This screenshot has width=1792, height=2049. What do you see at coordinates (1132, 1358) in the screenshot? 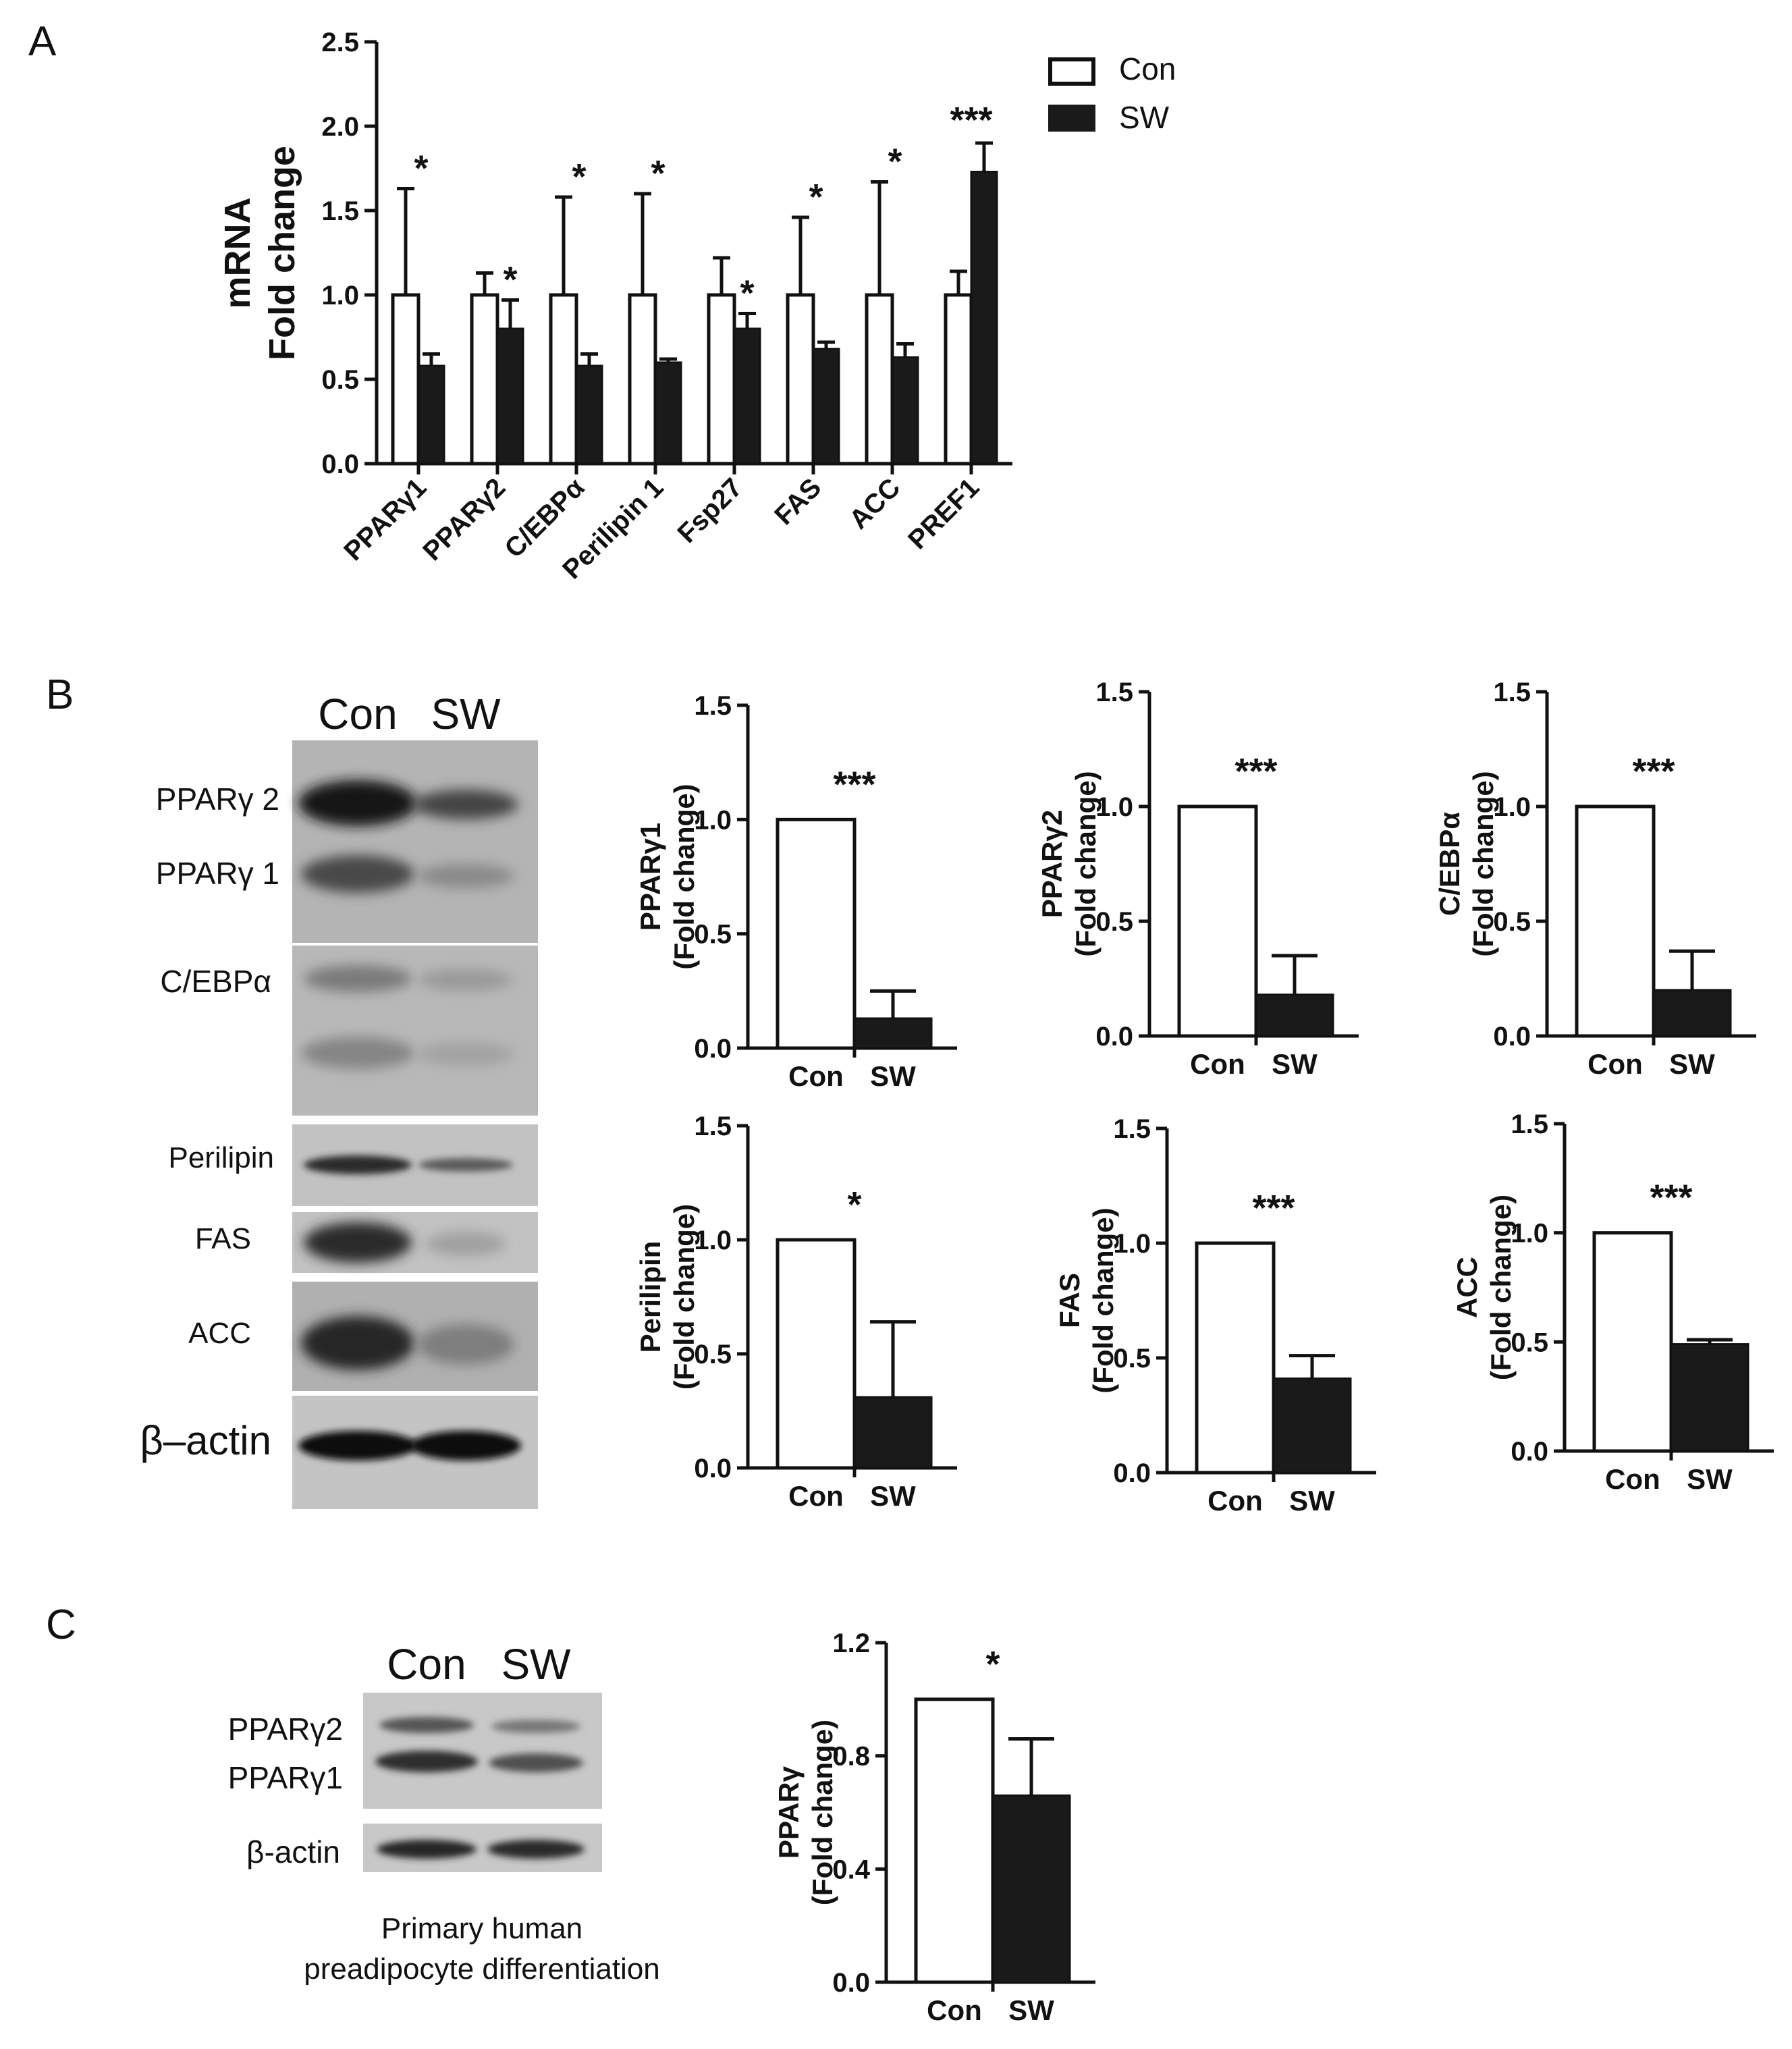
I see `chartb5-y-tick-label: 0.5` at bounding box center [1132, 1358].